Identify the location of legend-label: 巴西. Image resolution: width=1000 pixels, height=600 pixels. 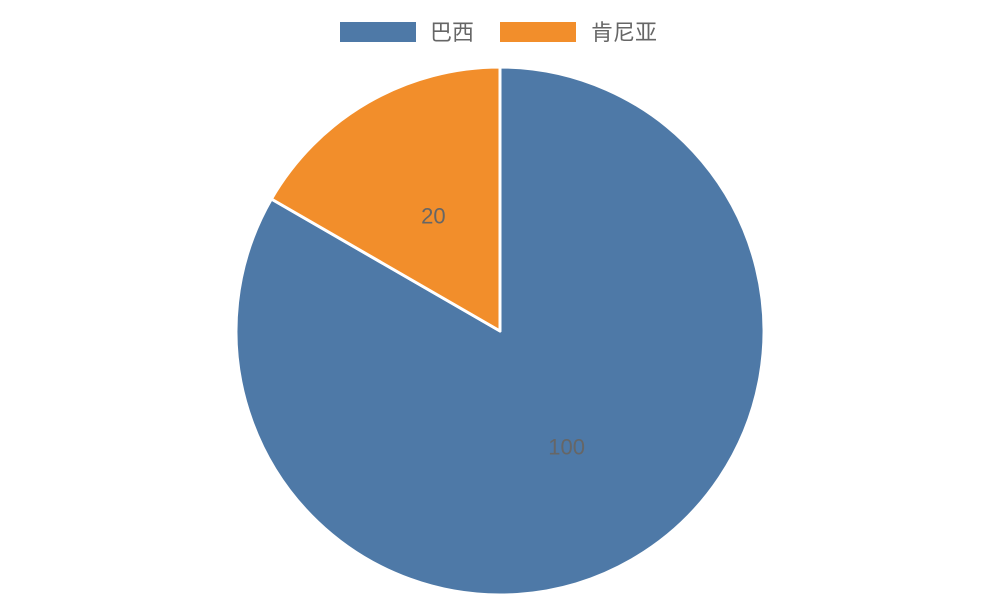
(452, 32).